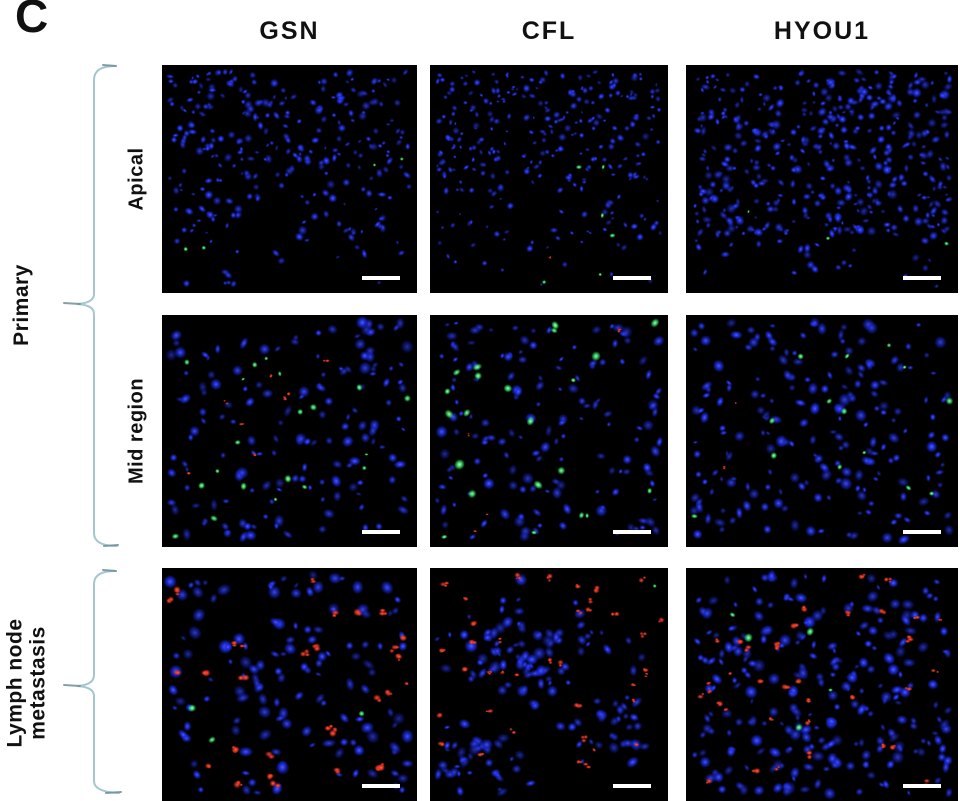 The height and width of the screenshot is (801, 960). Describe the element at coordinates (289, 31) in the screenshot. I see `column-header-gsn: GSN` at that location.